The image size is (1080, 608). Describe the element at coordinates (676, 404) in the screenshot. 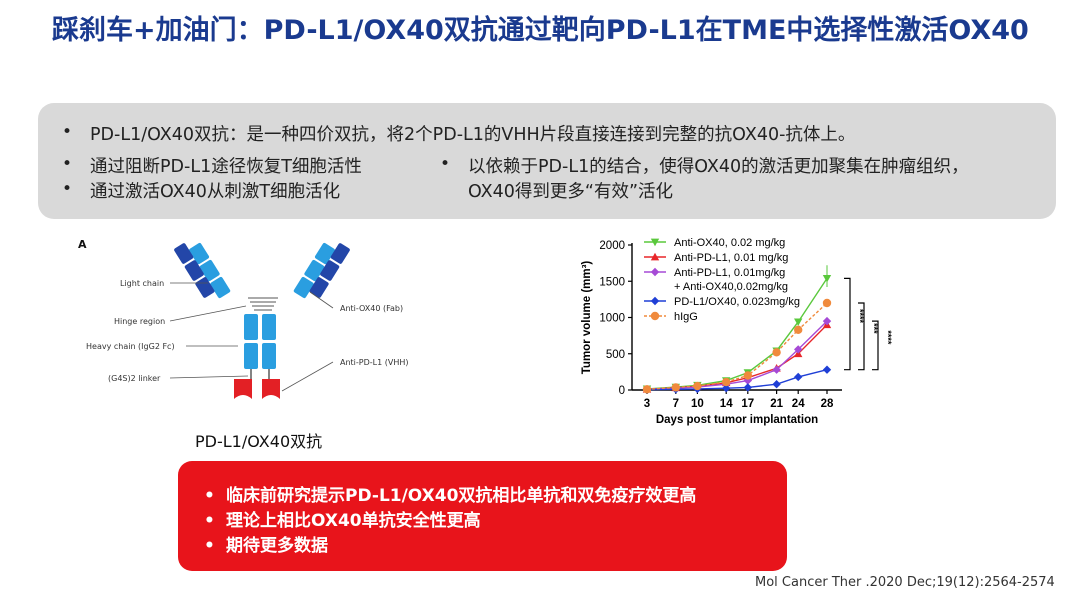

I see `x-tick-label: 7` at that location.